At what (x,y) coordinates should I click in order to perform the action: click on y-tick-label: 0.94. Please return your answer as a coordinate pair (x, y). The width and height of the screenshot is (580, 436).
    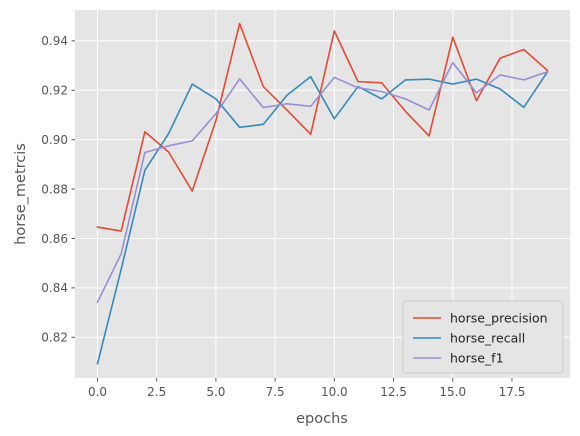
    Looking at the image, I should click on (54, 41).